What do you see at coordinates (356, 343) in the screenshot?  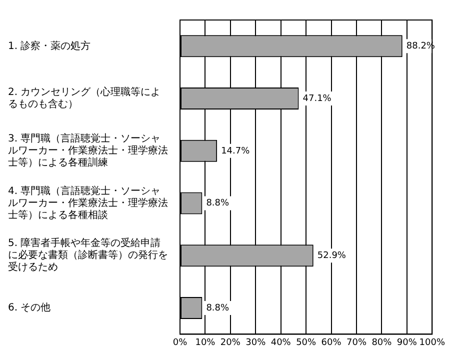 I see `x-tick-label: 70%` at bounding box center [356, 343].